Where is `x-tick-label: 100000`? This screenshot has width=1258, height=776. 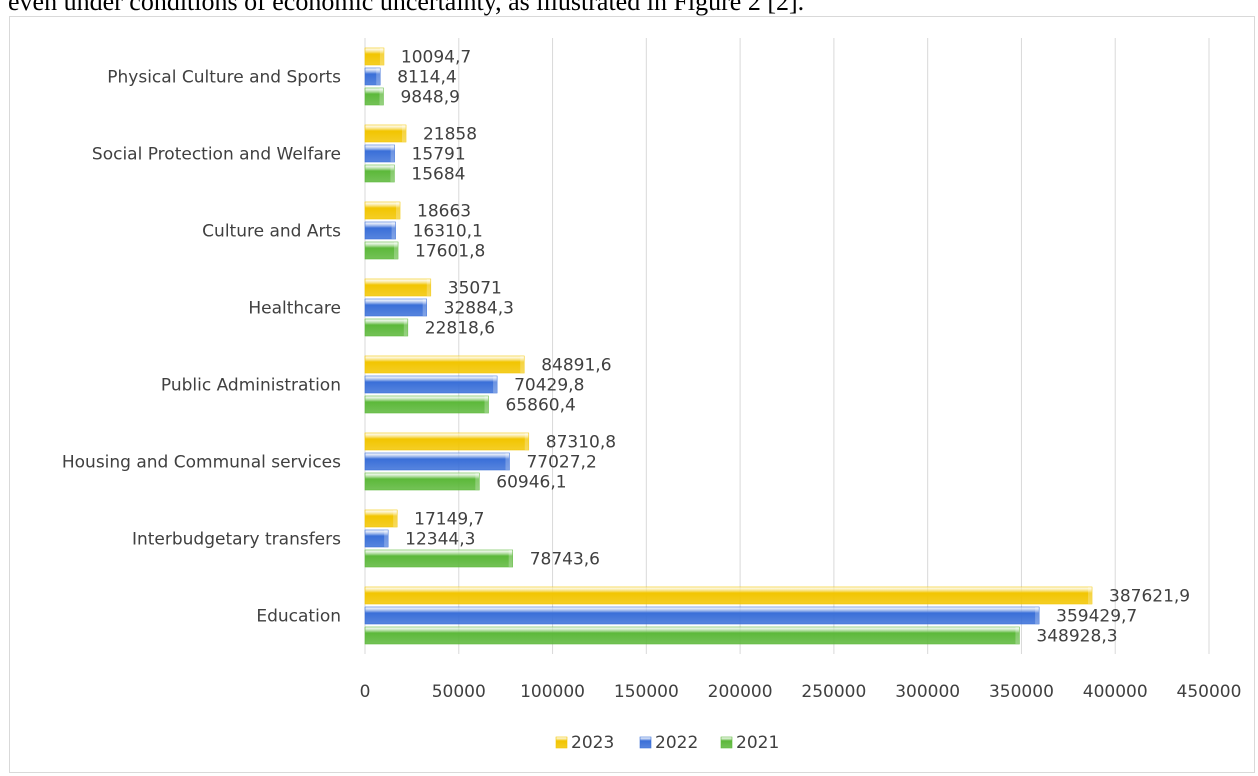
x-tick-label: 100000 is located at coordinates (552, 692).